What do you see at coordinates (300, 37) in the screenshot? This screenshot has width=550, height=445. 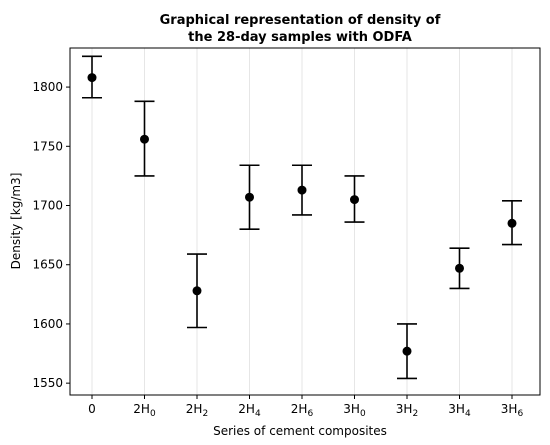 I see `chart-title-line-2: the 28-day samples with ODFA` at bounding box center [300, 37].